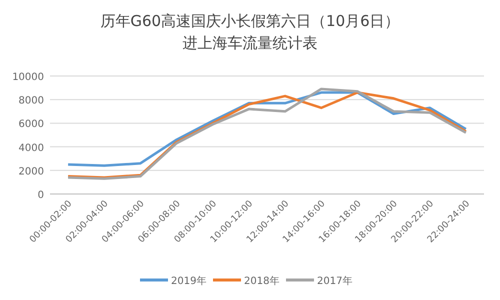 Image resolution: width=500 pixels, height=300 pixels. What do you see at coordinates (250, 43) in the screenshot?
I see `chart-title: 进上海车流量统计表` at bounding box center [250, 43].